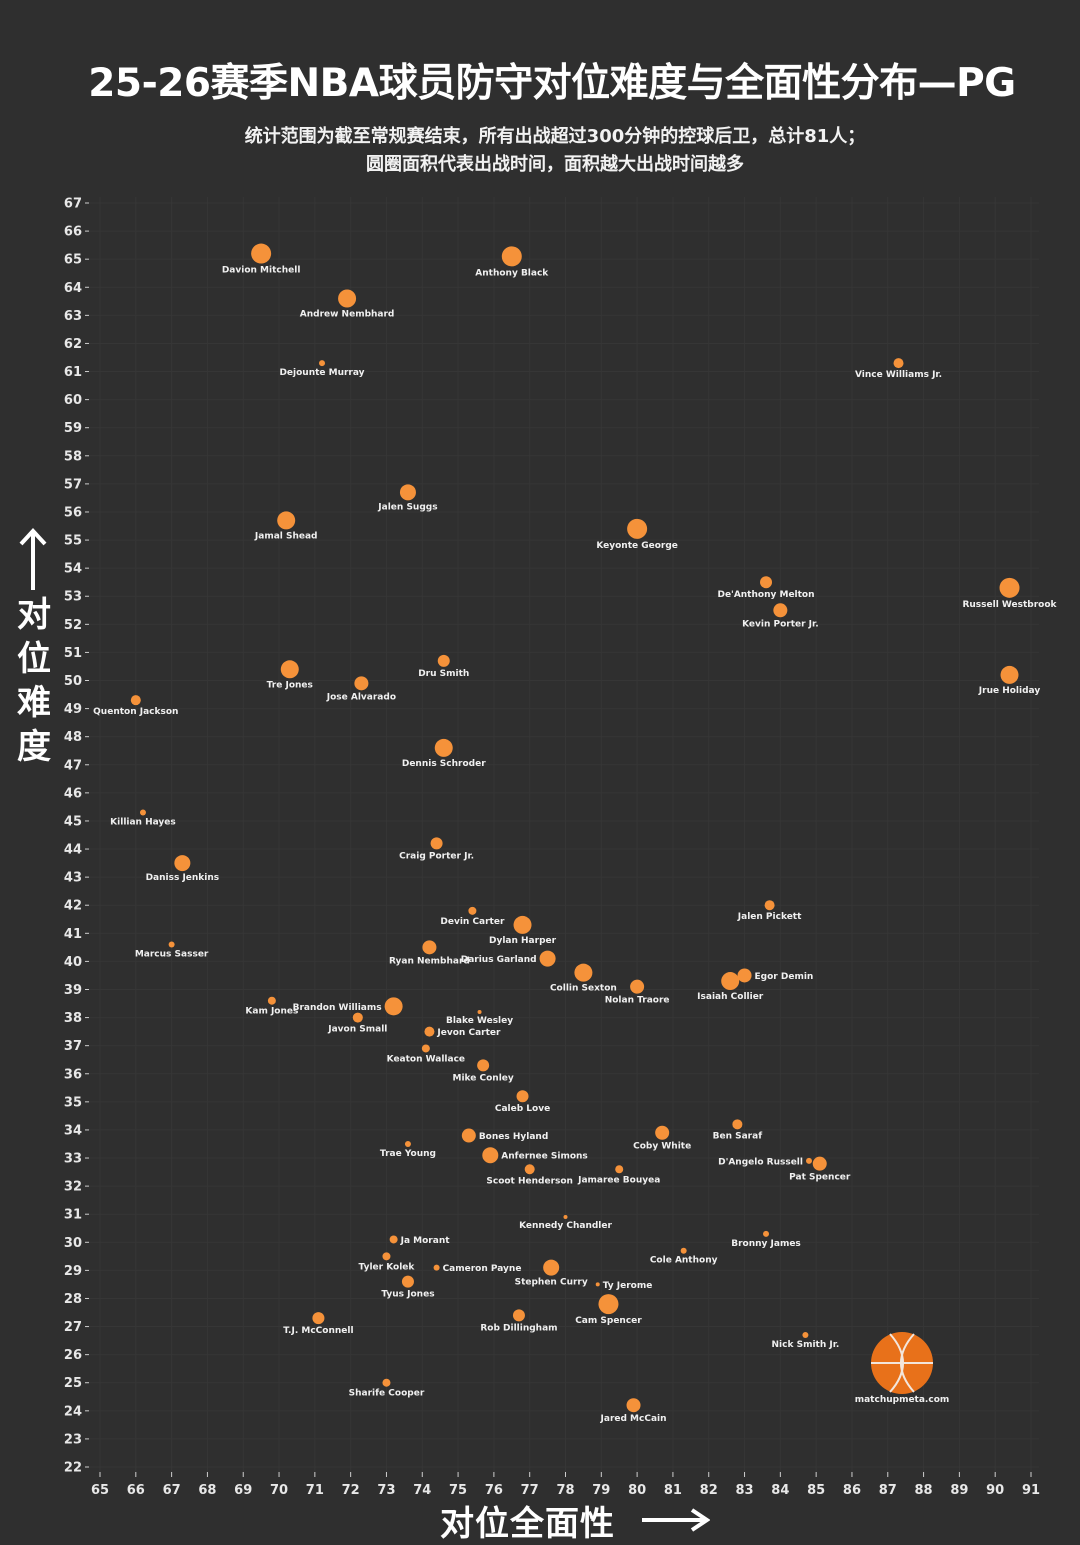 The height and width of the screenshot is (1545, 1080). I want to click on x-tick-label: 83, so click(744, 1490).